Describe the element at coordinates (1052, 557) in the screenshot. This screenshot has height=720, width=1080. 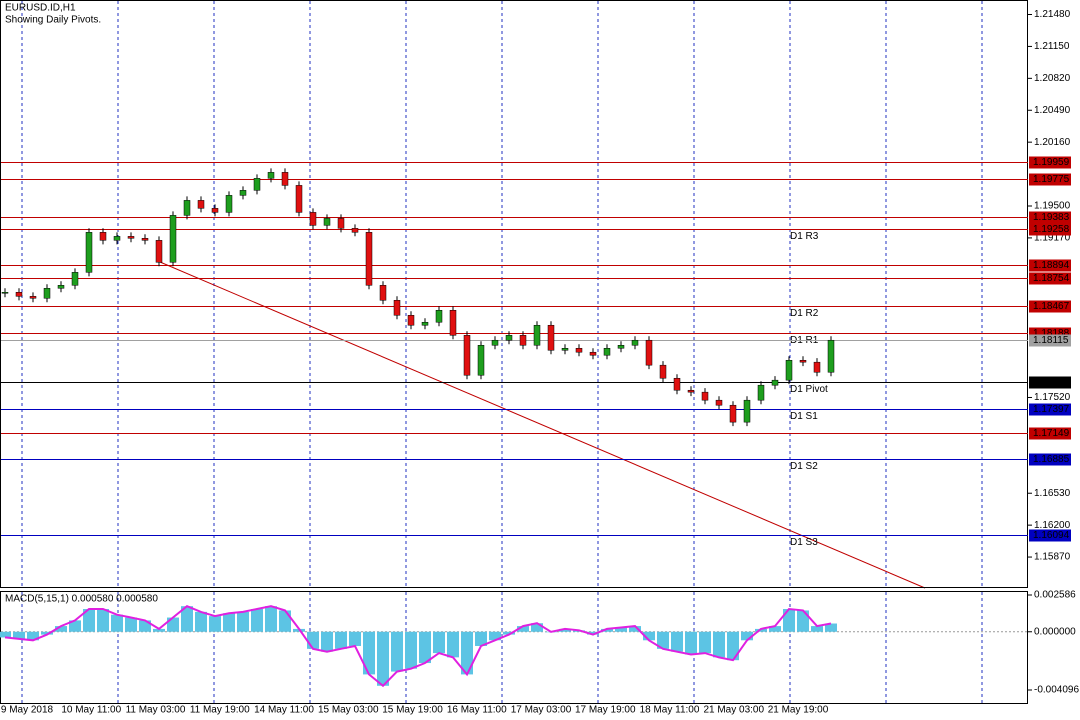
I see `y-tick-label: 1.15870` at that location.